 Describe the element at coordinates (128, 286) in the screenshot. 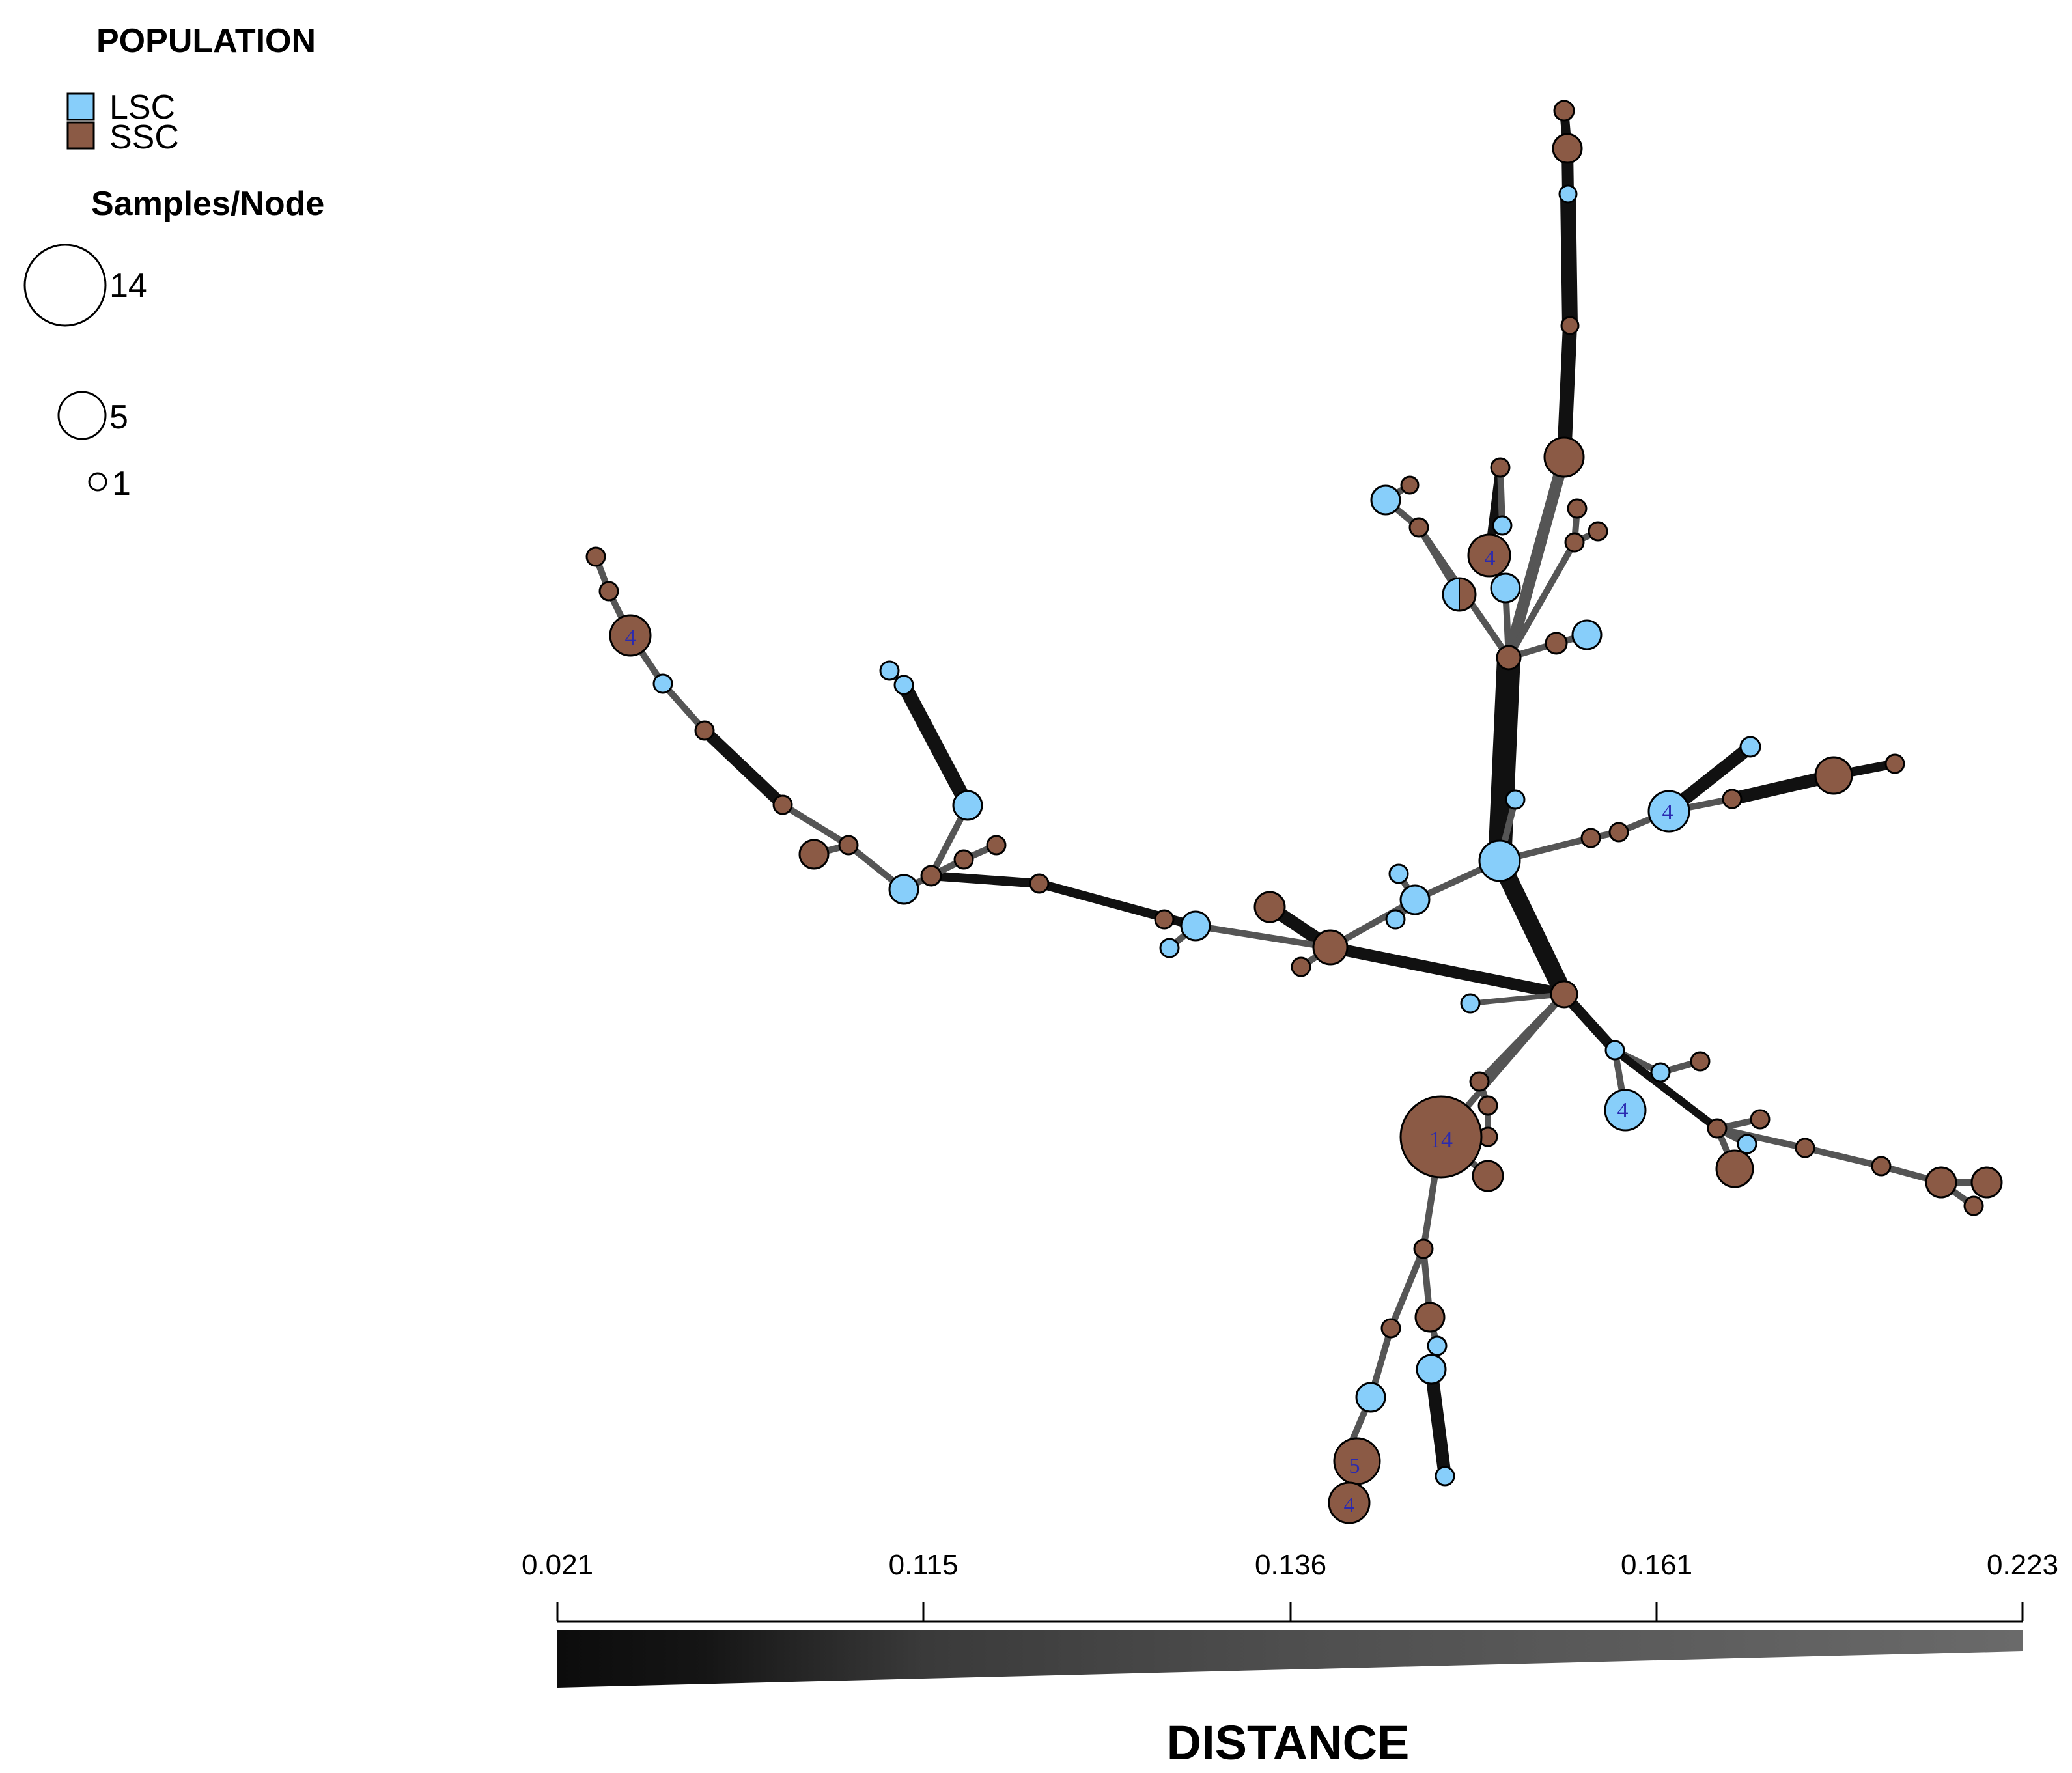

I see `size-legend-label-14: 14` at that location.